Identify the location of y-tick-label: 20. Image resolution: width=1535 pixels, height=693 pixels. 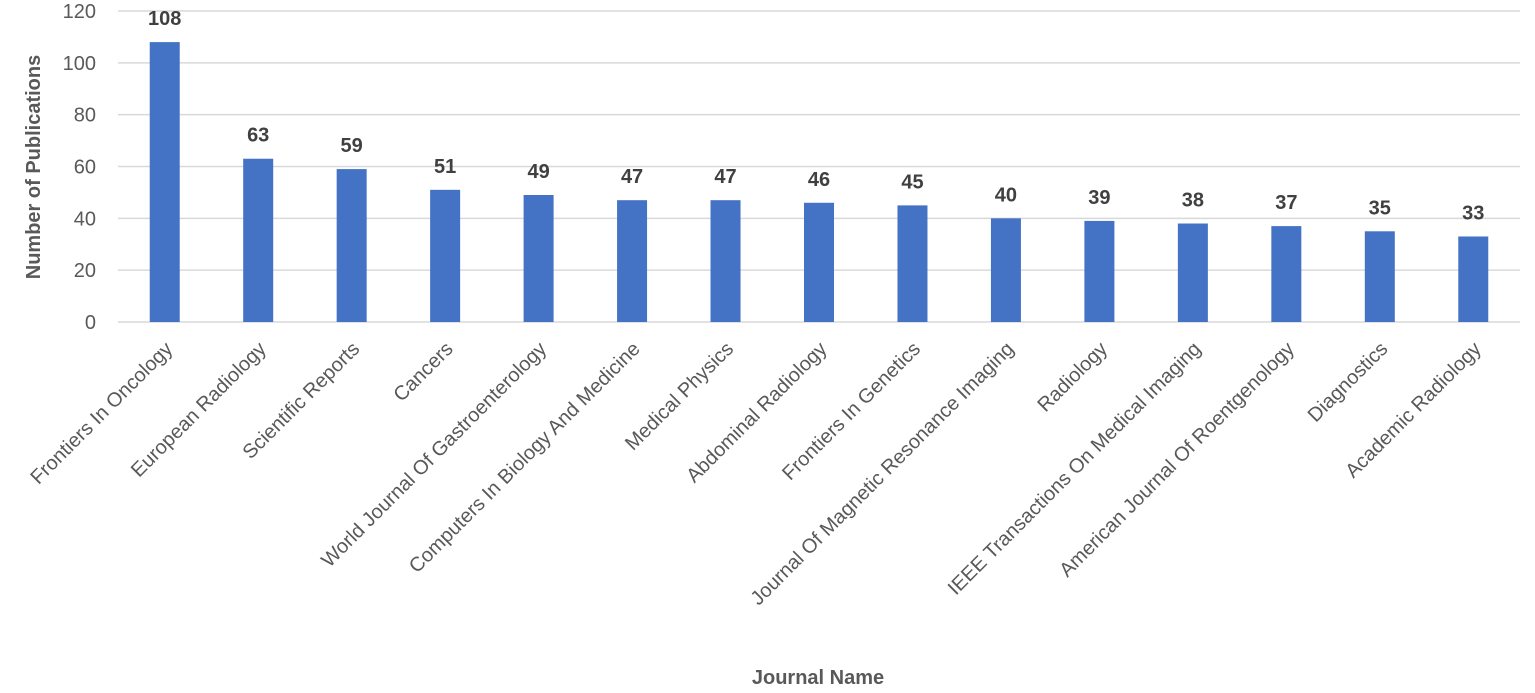
(85, 271).